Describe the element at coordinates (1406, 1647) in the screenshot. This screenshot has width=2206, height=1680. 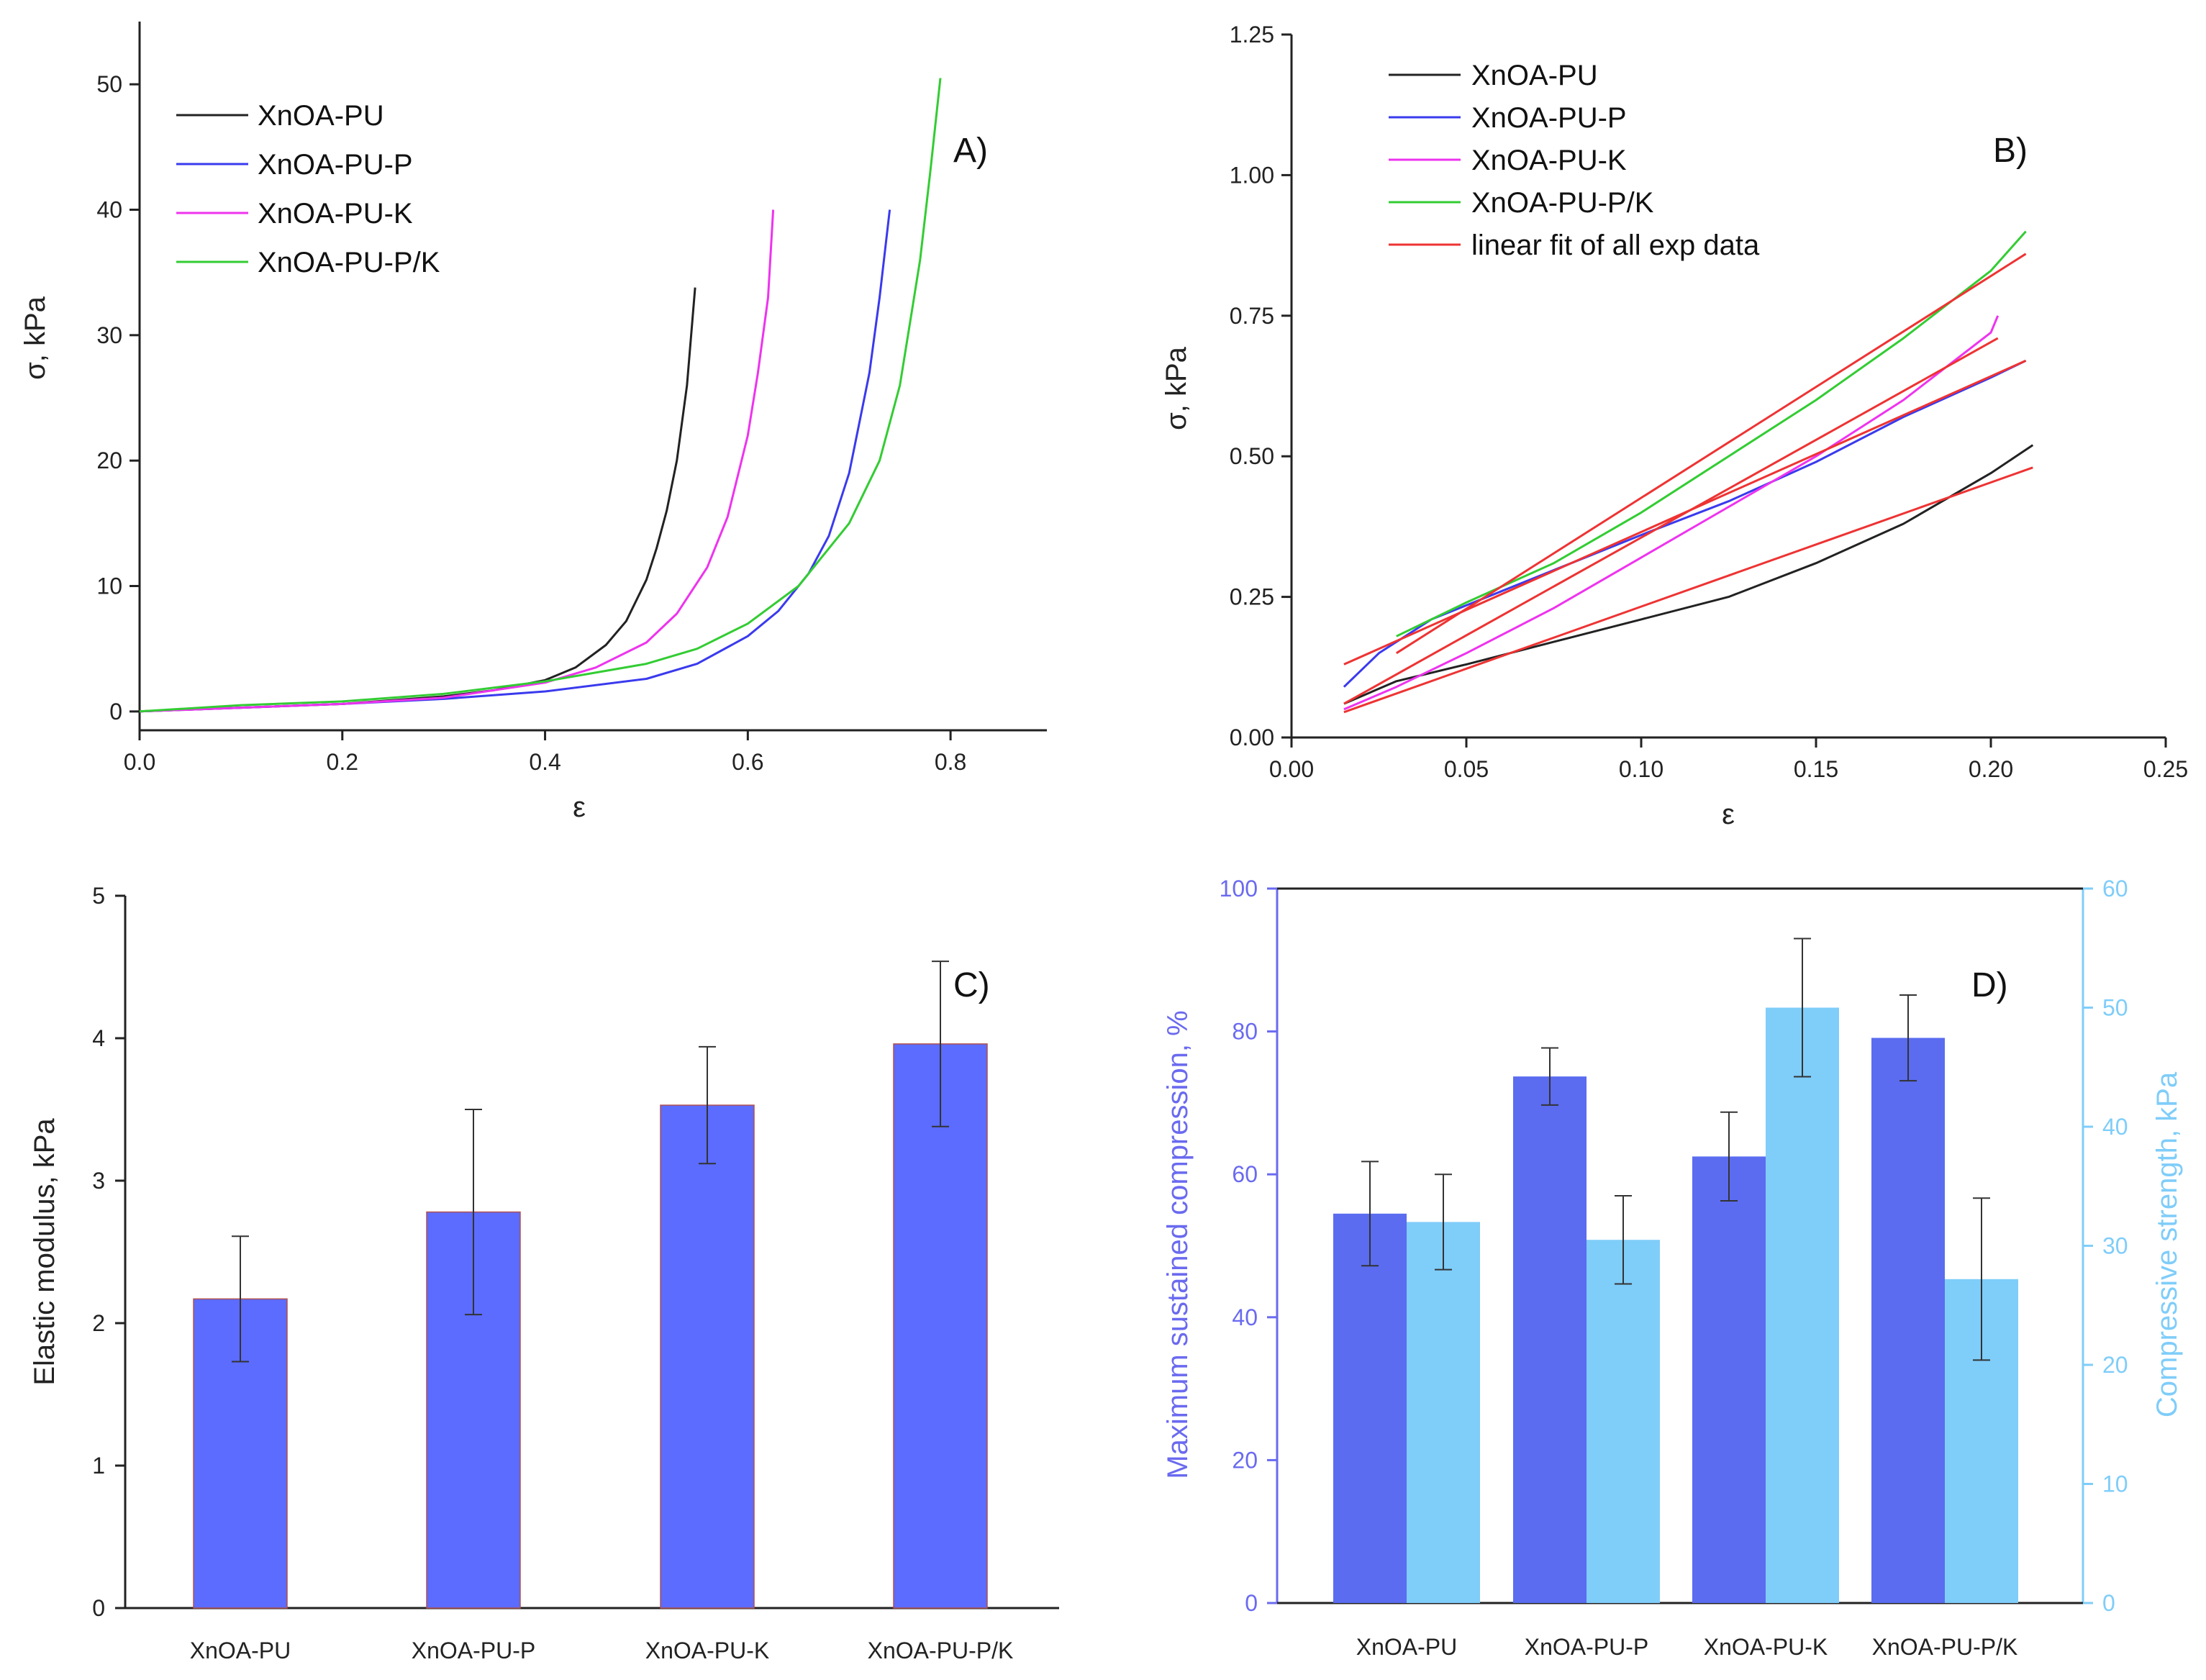
I see `panel-d-category-0: XnOA-PU` at that location.